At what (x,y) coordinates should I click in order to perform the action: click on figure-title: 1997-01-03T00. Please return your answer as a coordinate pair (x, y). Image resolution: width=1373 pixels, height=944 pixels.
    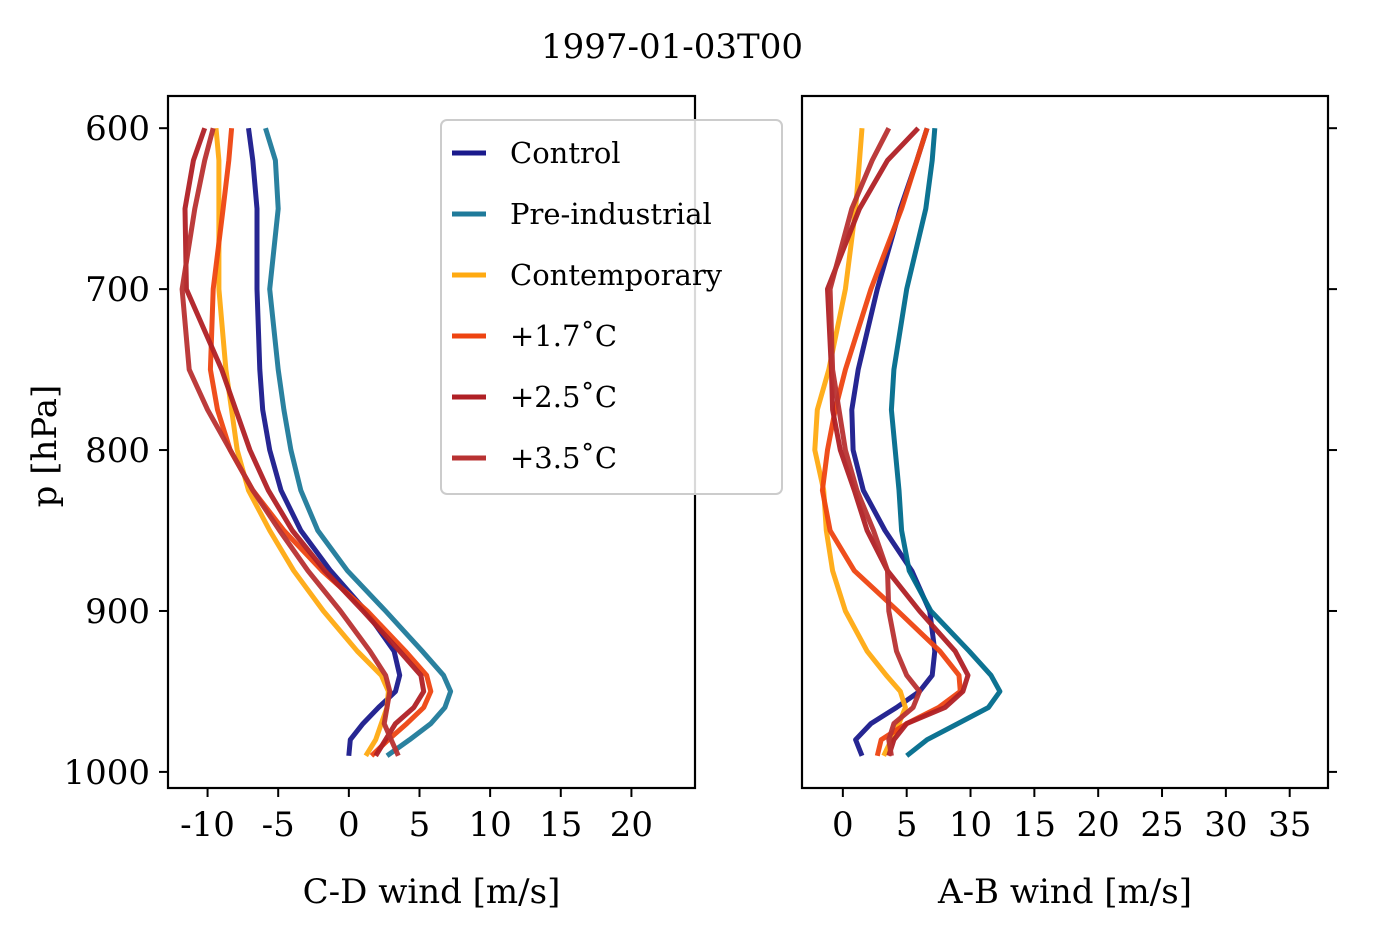
    Looking at the image, I should click on (672, 47).